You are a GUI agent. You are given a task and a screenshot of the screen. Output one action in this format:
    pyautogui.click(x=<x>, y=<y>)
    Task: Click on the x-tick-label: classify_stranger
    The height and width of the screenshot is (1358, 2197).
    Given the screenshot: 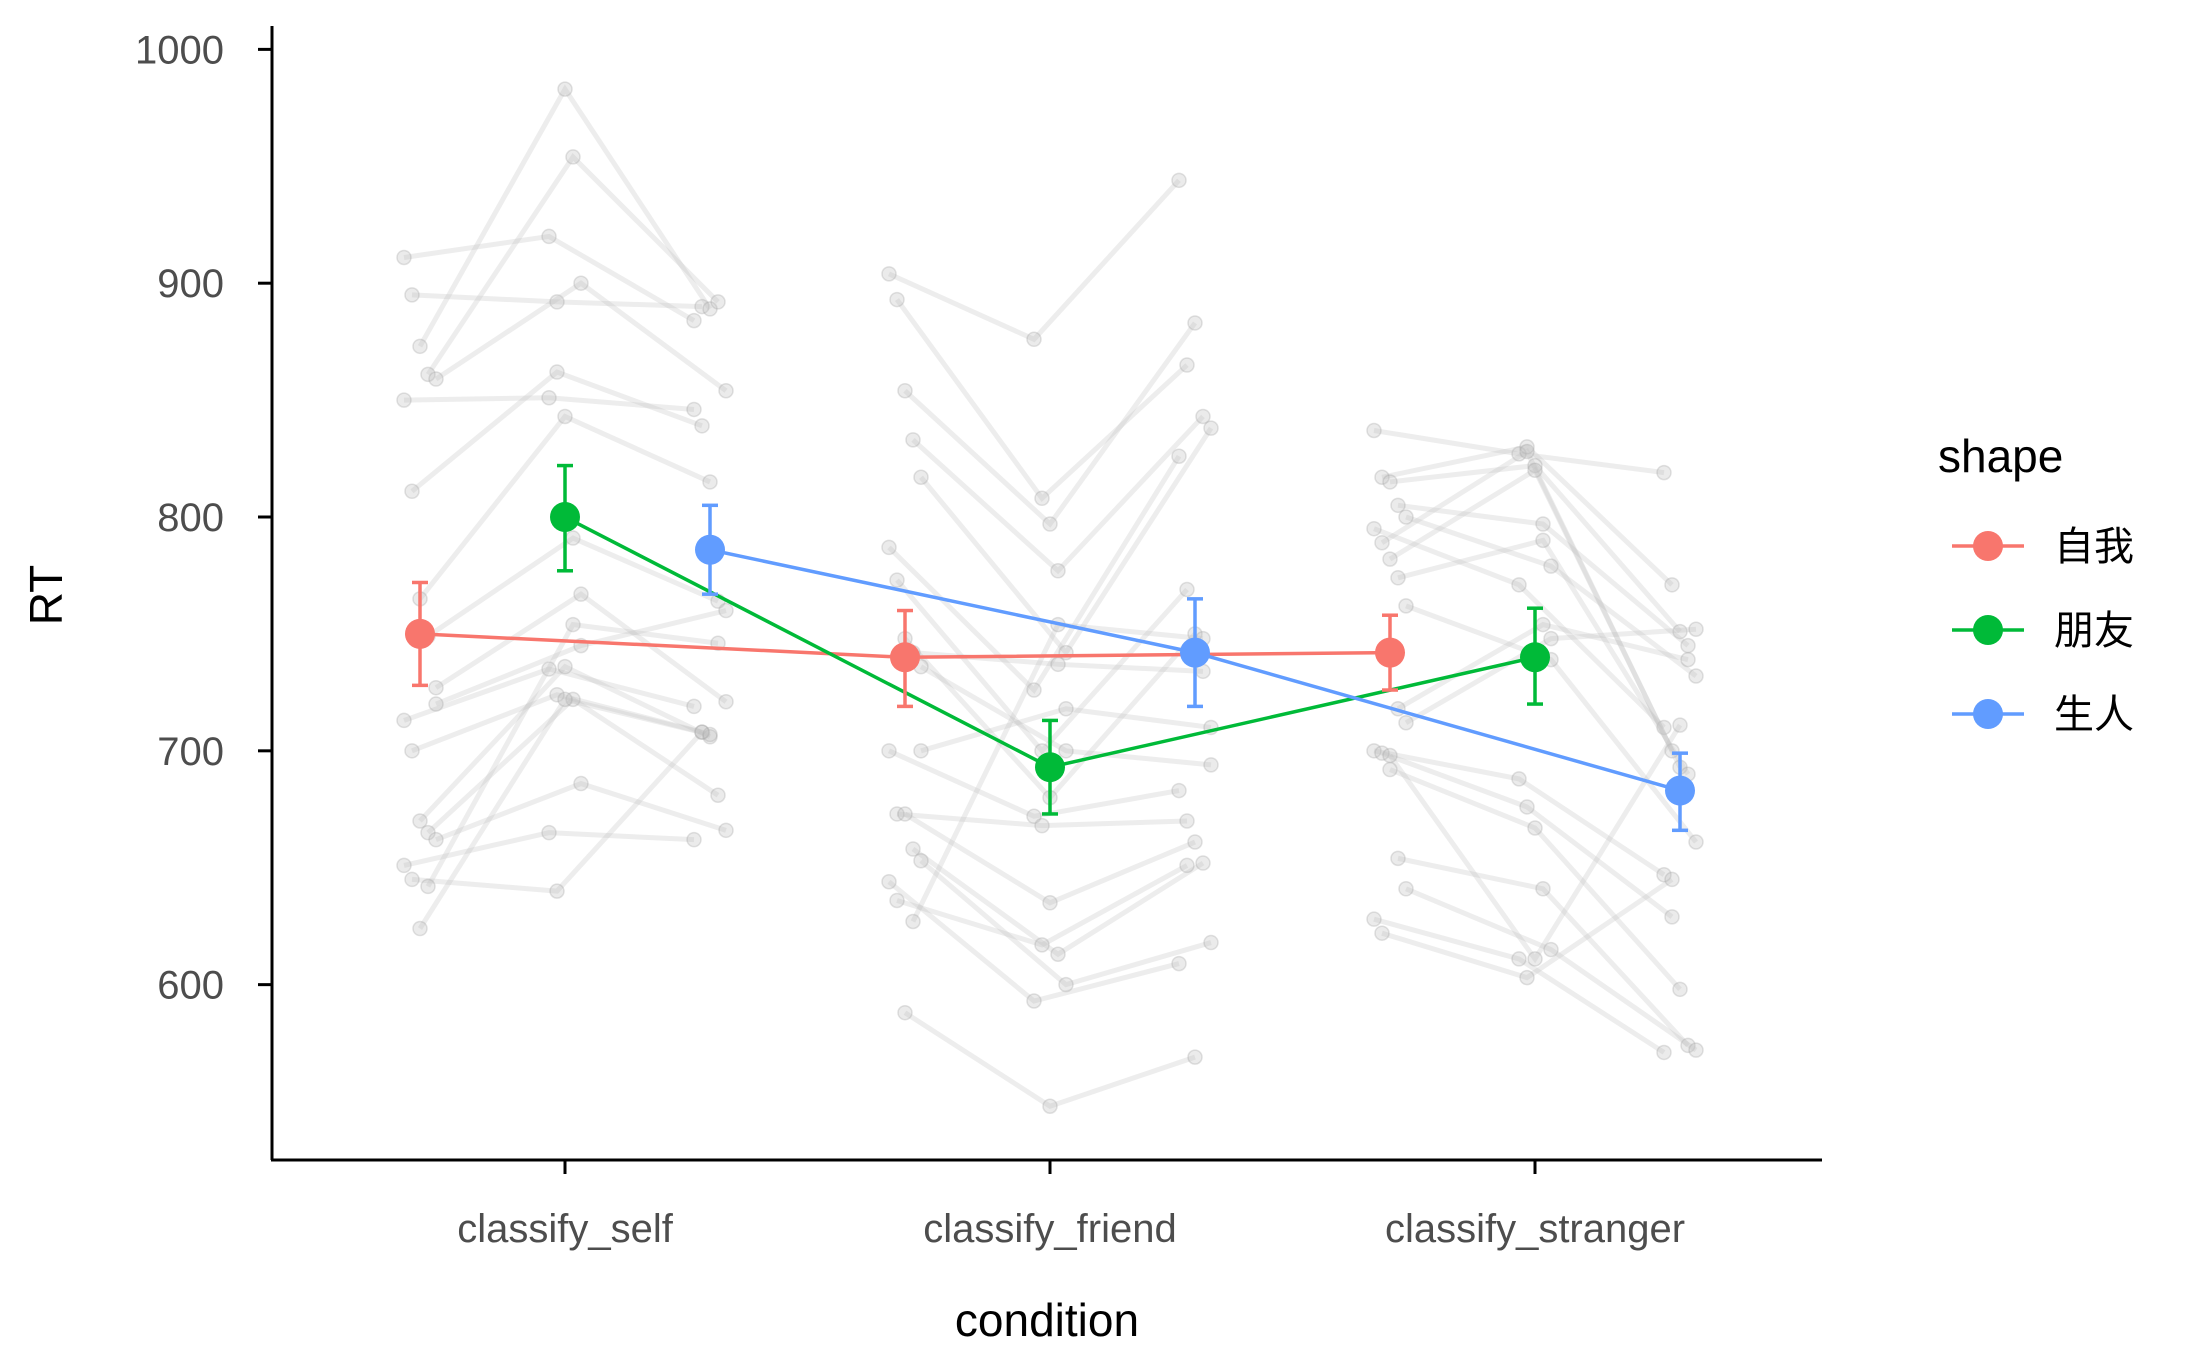 What is the action you would take?
    pyautogui.click(x=1535, y=1229)
    